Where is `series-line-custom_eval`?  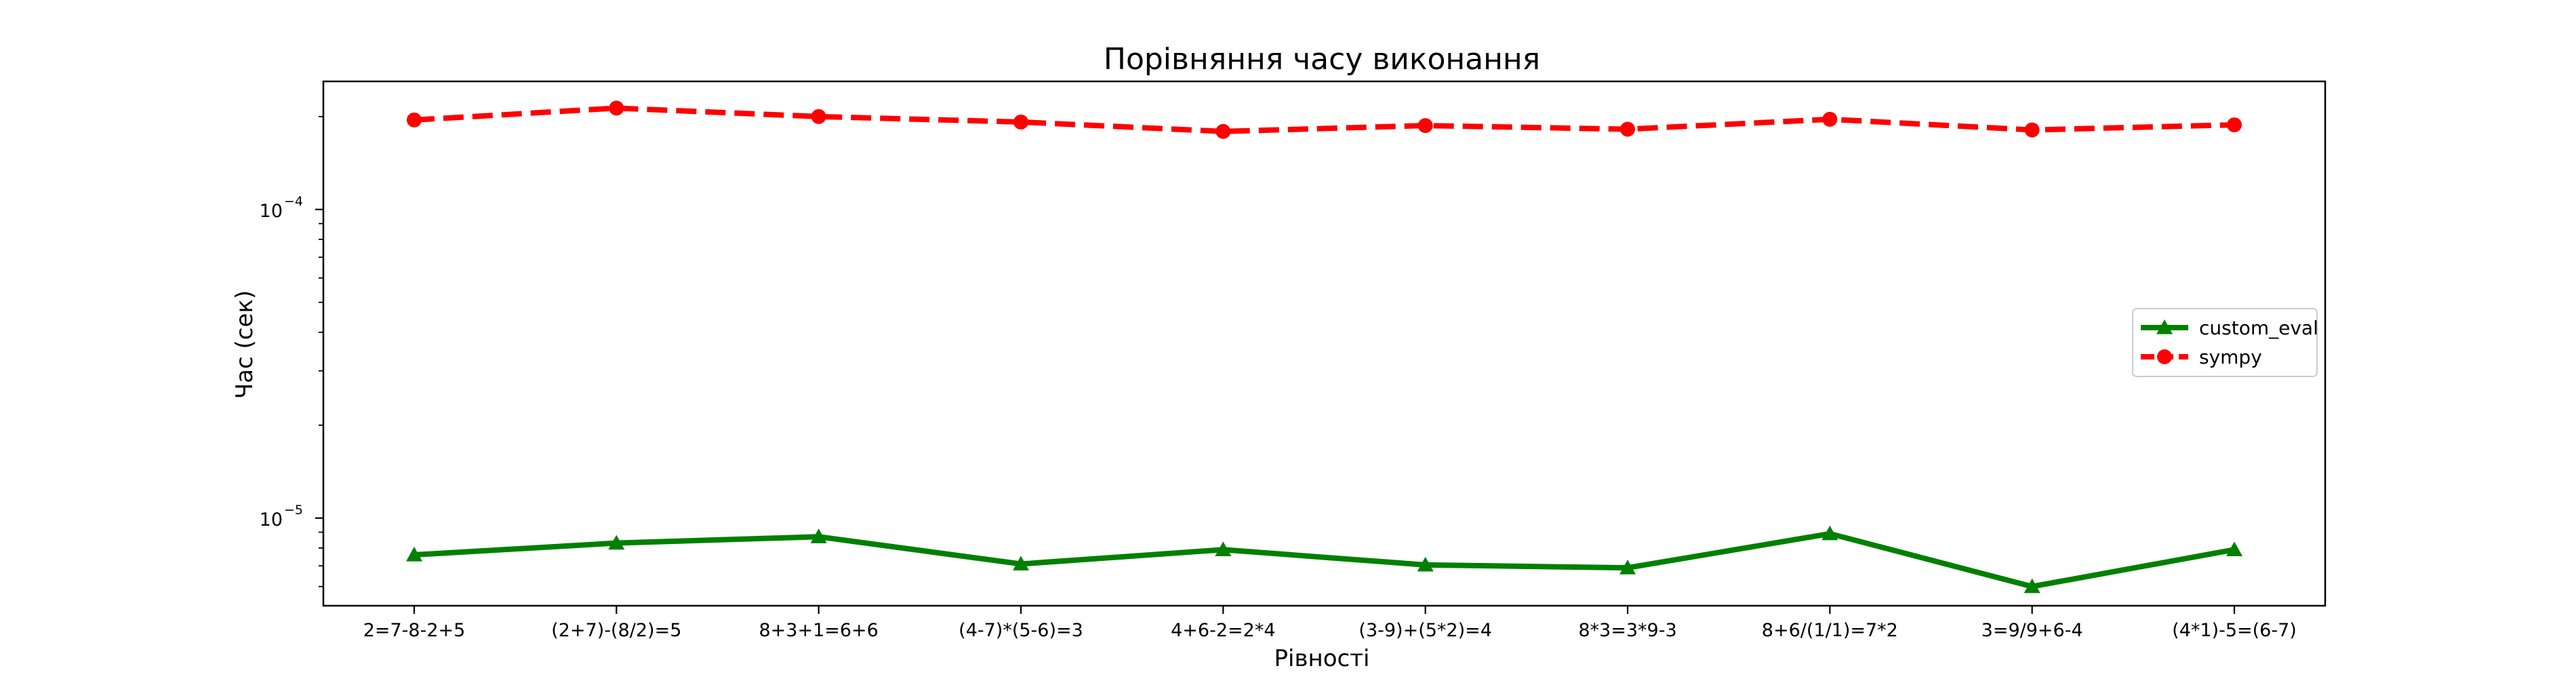 series-line-custom_eval is located at coordinates (1324, 559).